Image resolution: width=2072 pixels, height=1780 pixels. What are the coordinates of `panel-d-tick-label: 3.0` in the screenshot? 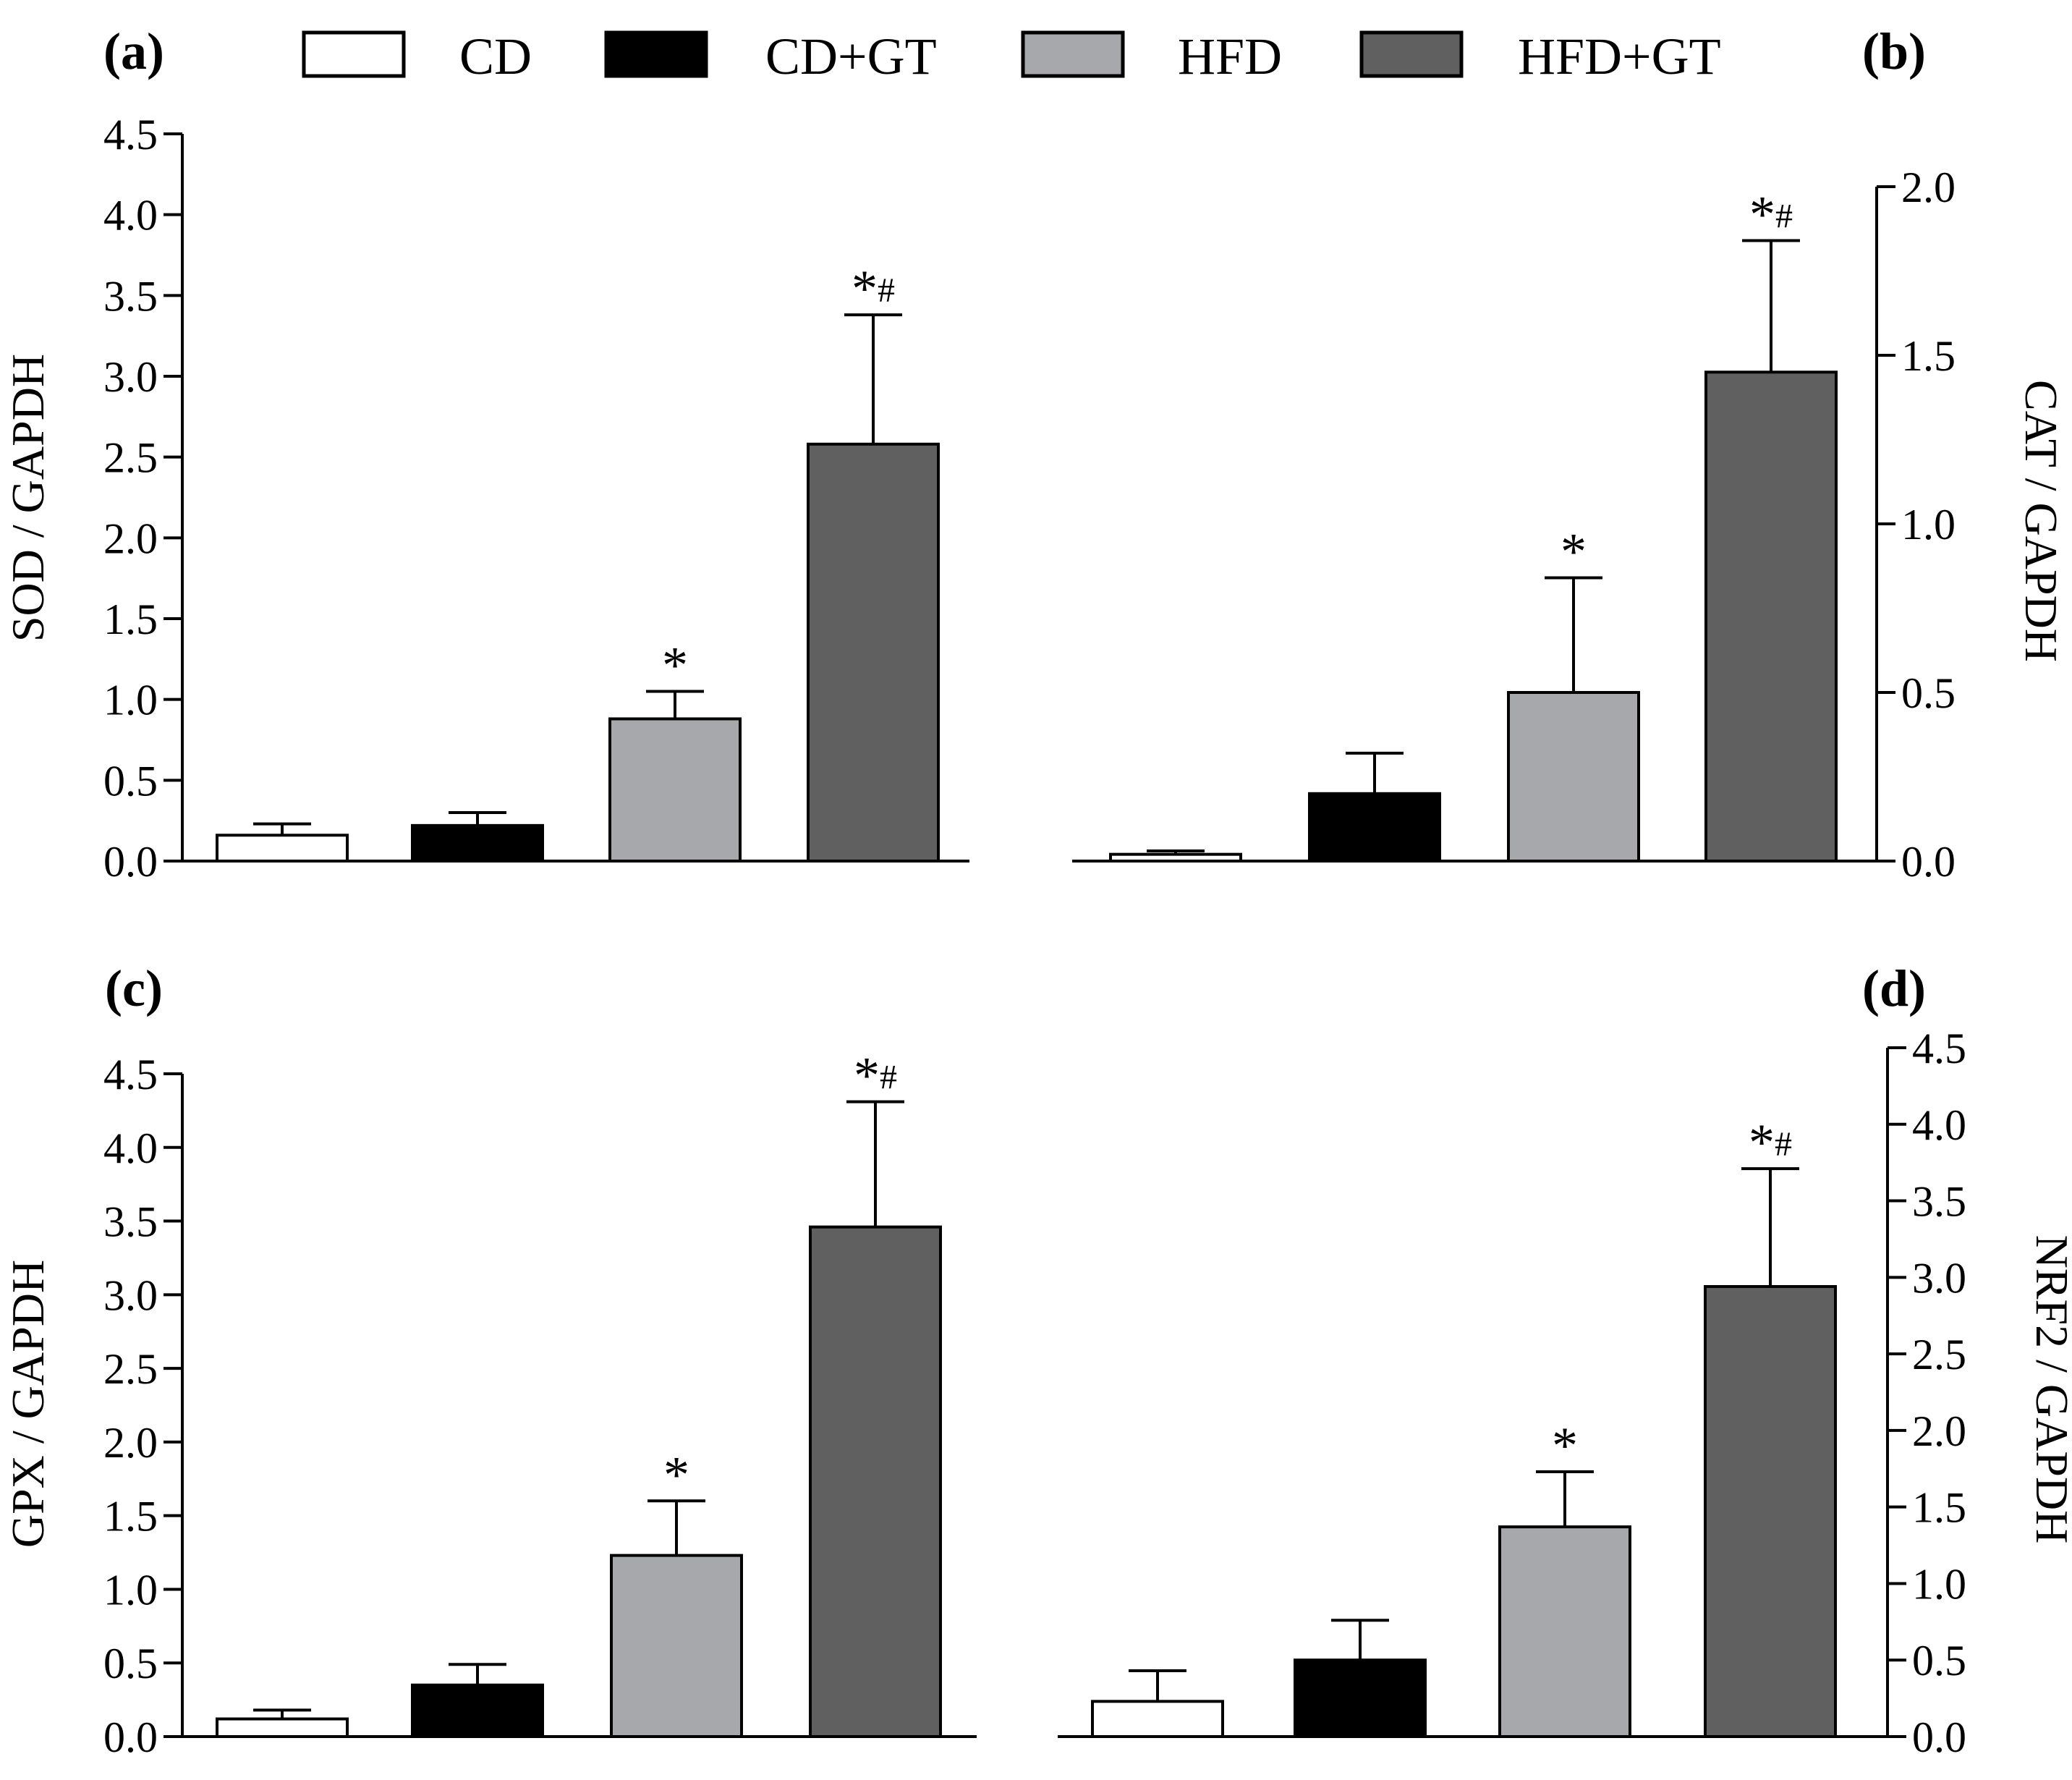 It's located at (1939, 1278).